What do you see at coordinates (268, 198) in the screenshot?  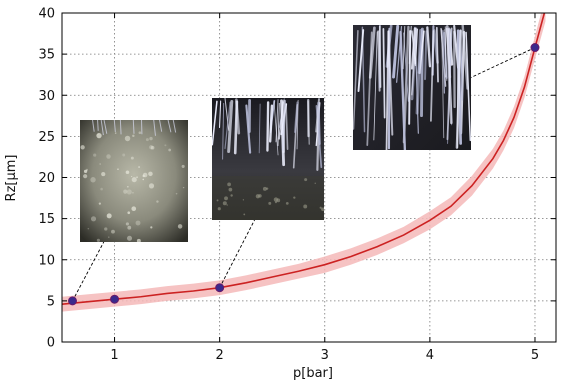 I see `texture-lower-shade` at bounding box center [268, 198].